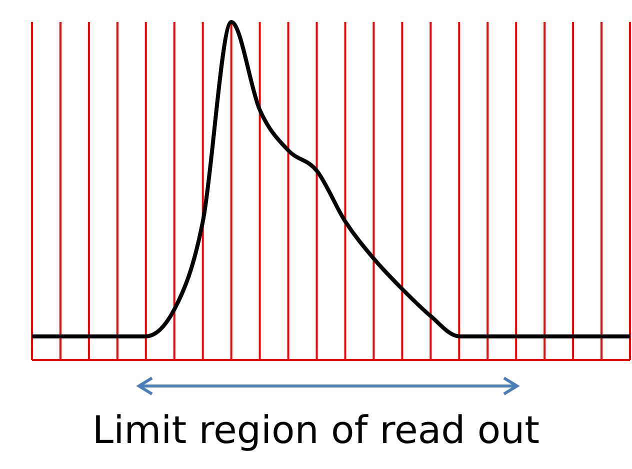 Image resolution: width=632 pixels, height=469 pixels. I want to click on text: Limit region of read out, so click(316, 430).